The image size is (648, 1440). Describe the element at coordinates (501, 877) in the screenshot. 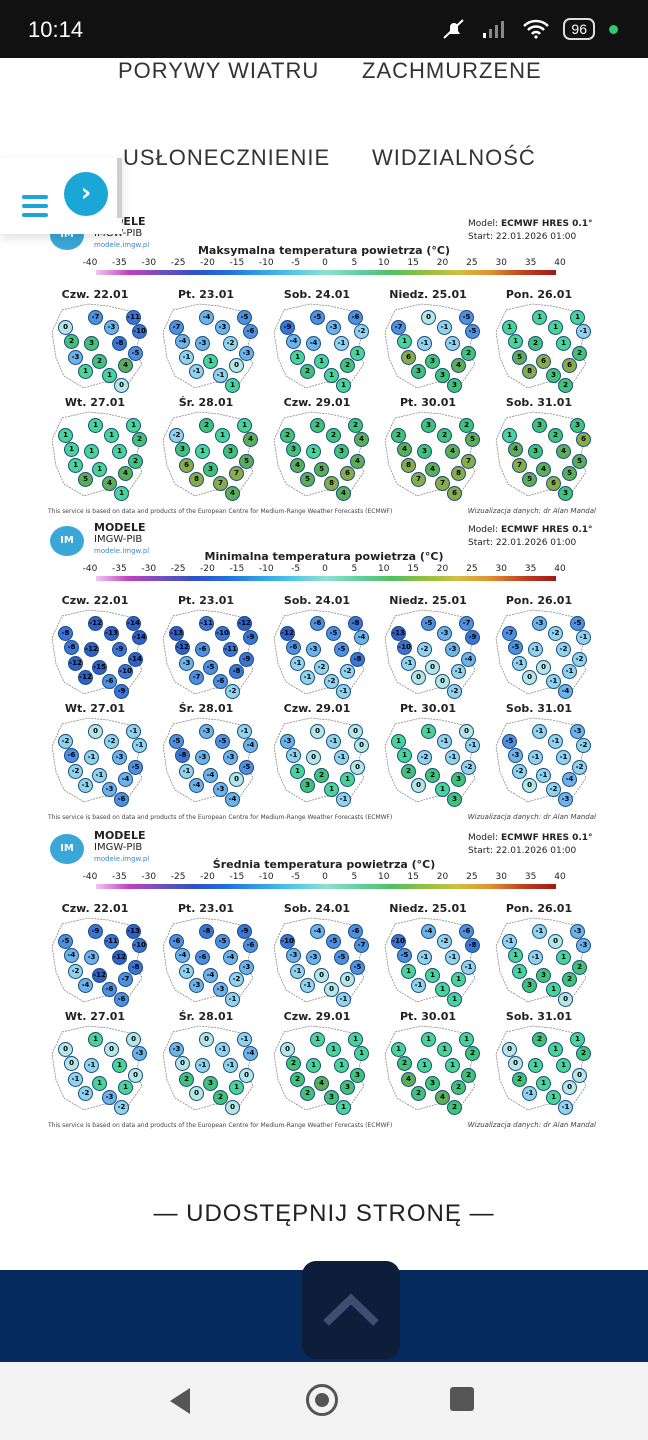

I see `scale-tick: 30` at that location.